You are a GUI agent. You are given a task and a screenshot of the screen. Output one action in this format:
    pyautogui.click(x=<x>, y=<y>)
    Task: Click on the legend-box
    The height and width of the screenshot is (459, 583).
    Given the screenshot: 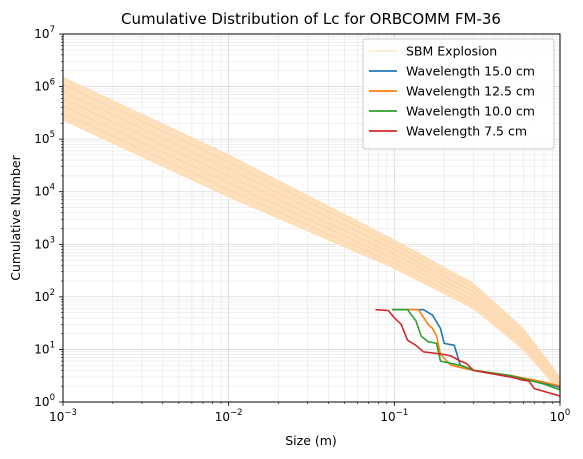 What is the action you would take?
    pyautogui.click(x=458, y=94)
    